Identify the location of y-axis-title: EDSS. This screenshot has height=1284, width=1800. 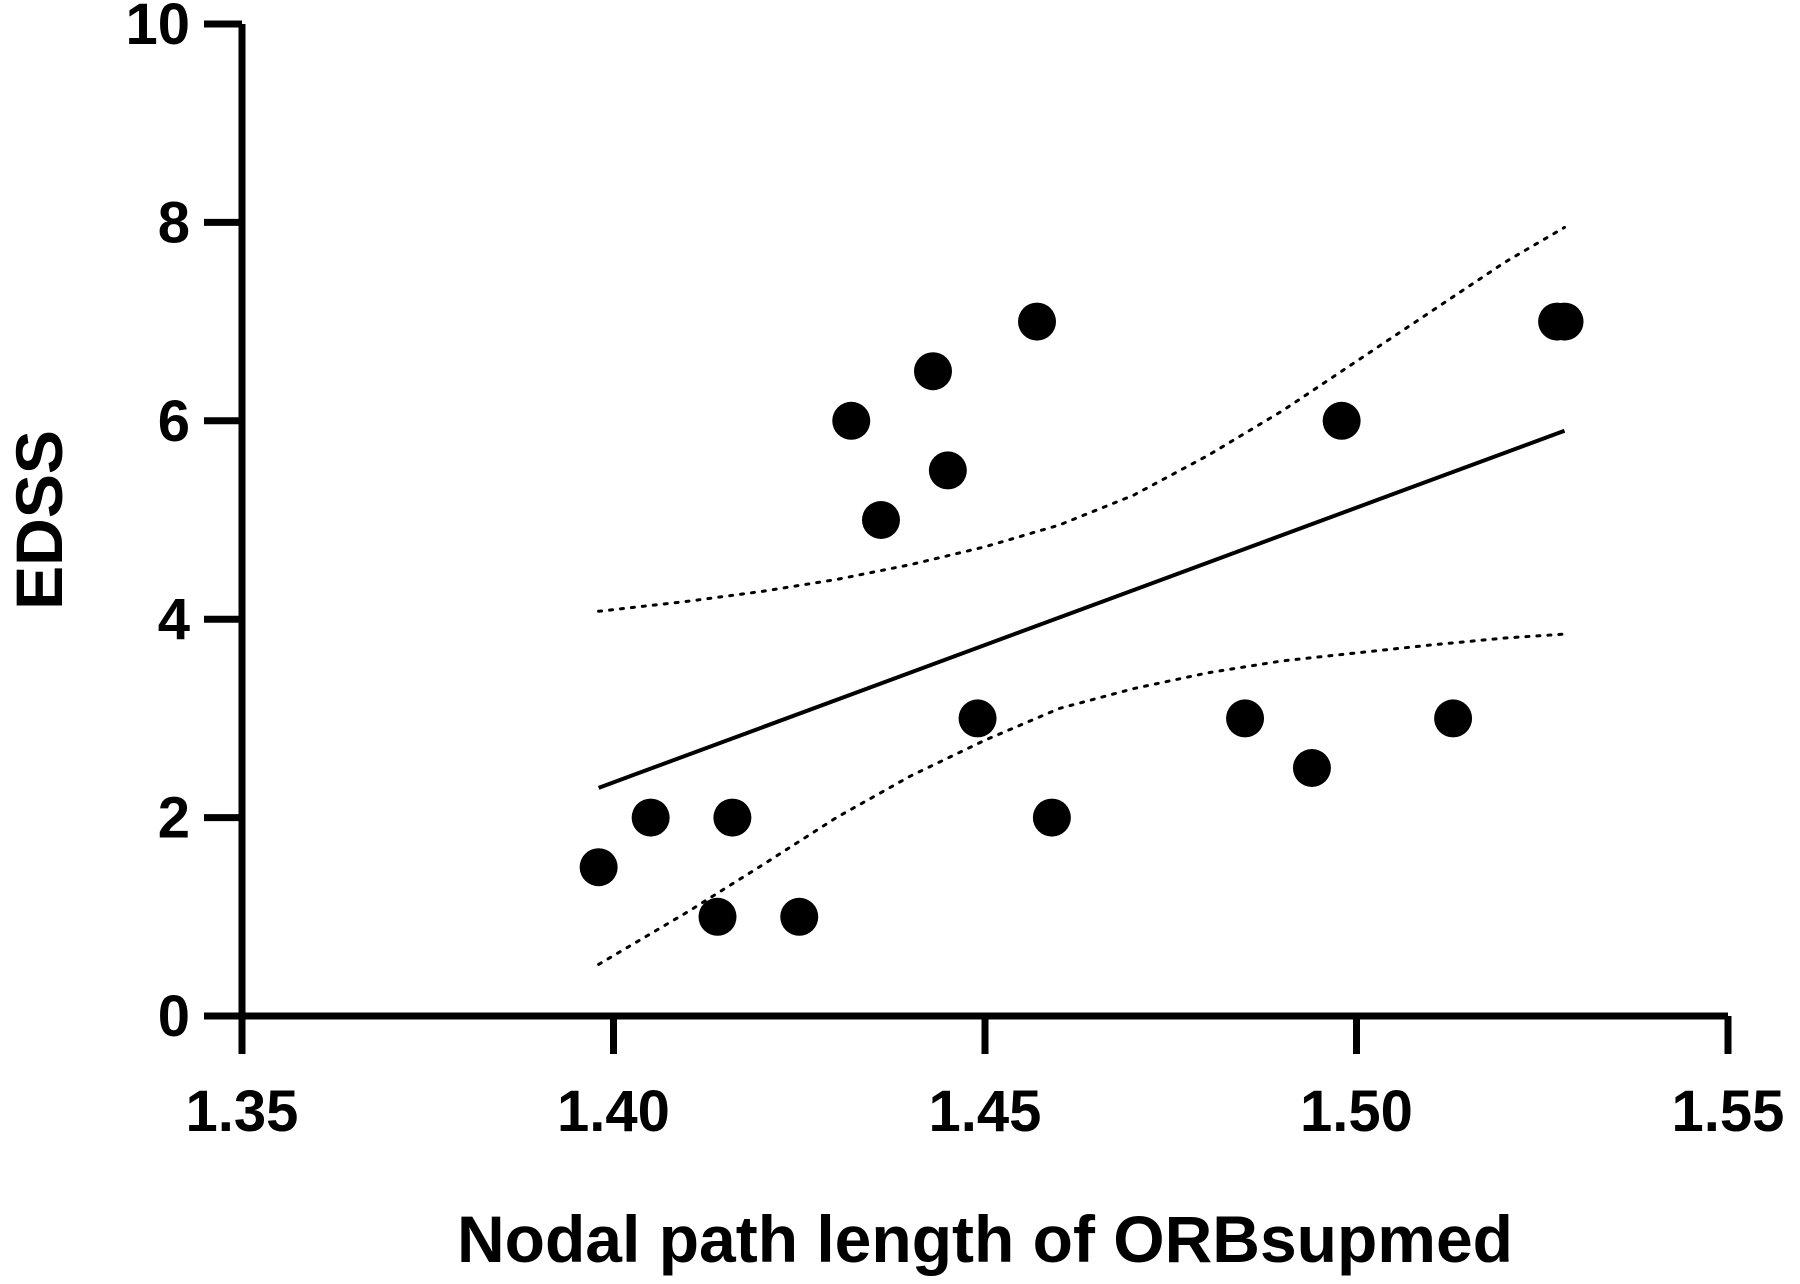
(39, 520).